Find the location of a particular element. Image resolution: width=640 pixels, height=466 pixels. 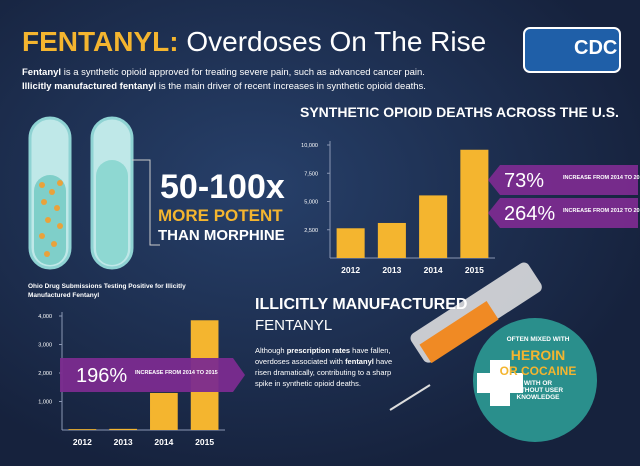

y-tick-label: 2,500 is located at coordinates (311, 231).